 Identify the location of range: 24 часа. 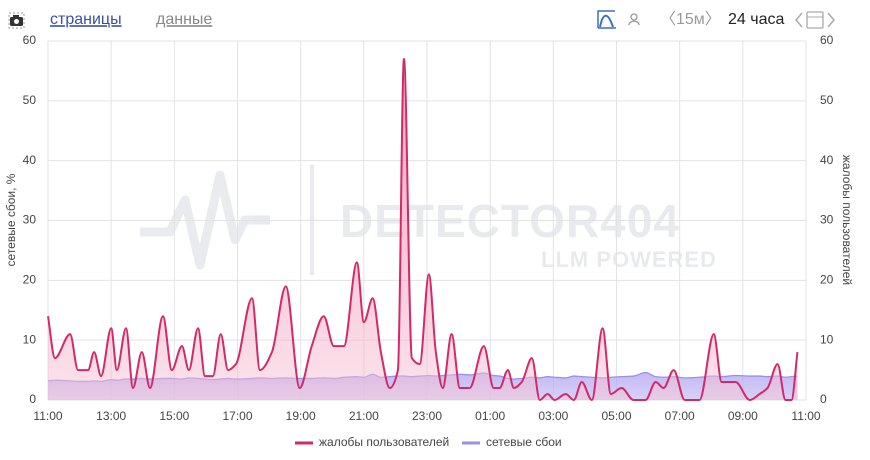
(756, 19).